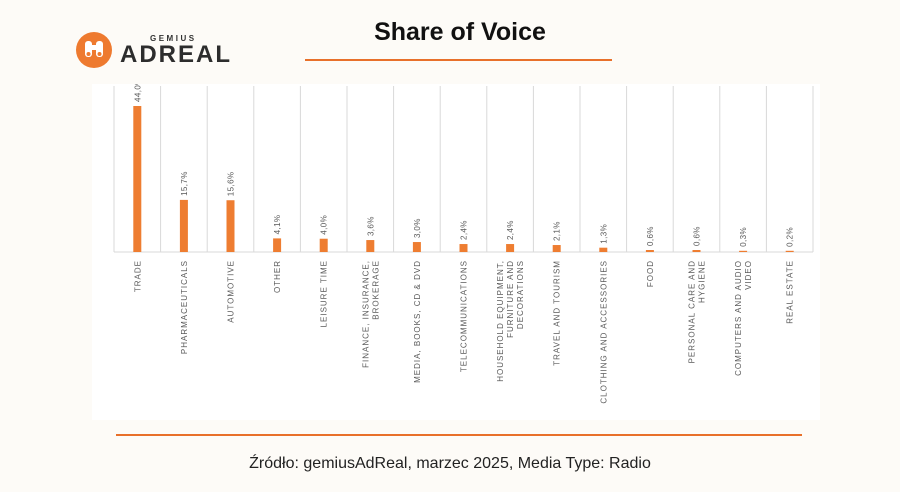 This screenshot has width=900, height=492. I want to click on brand-logo: GEMIUS ADREAL, so click(156, 52).